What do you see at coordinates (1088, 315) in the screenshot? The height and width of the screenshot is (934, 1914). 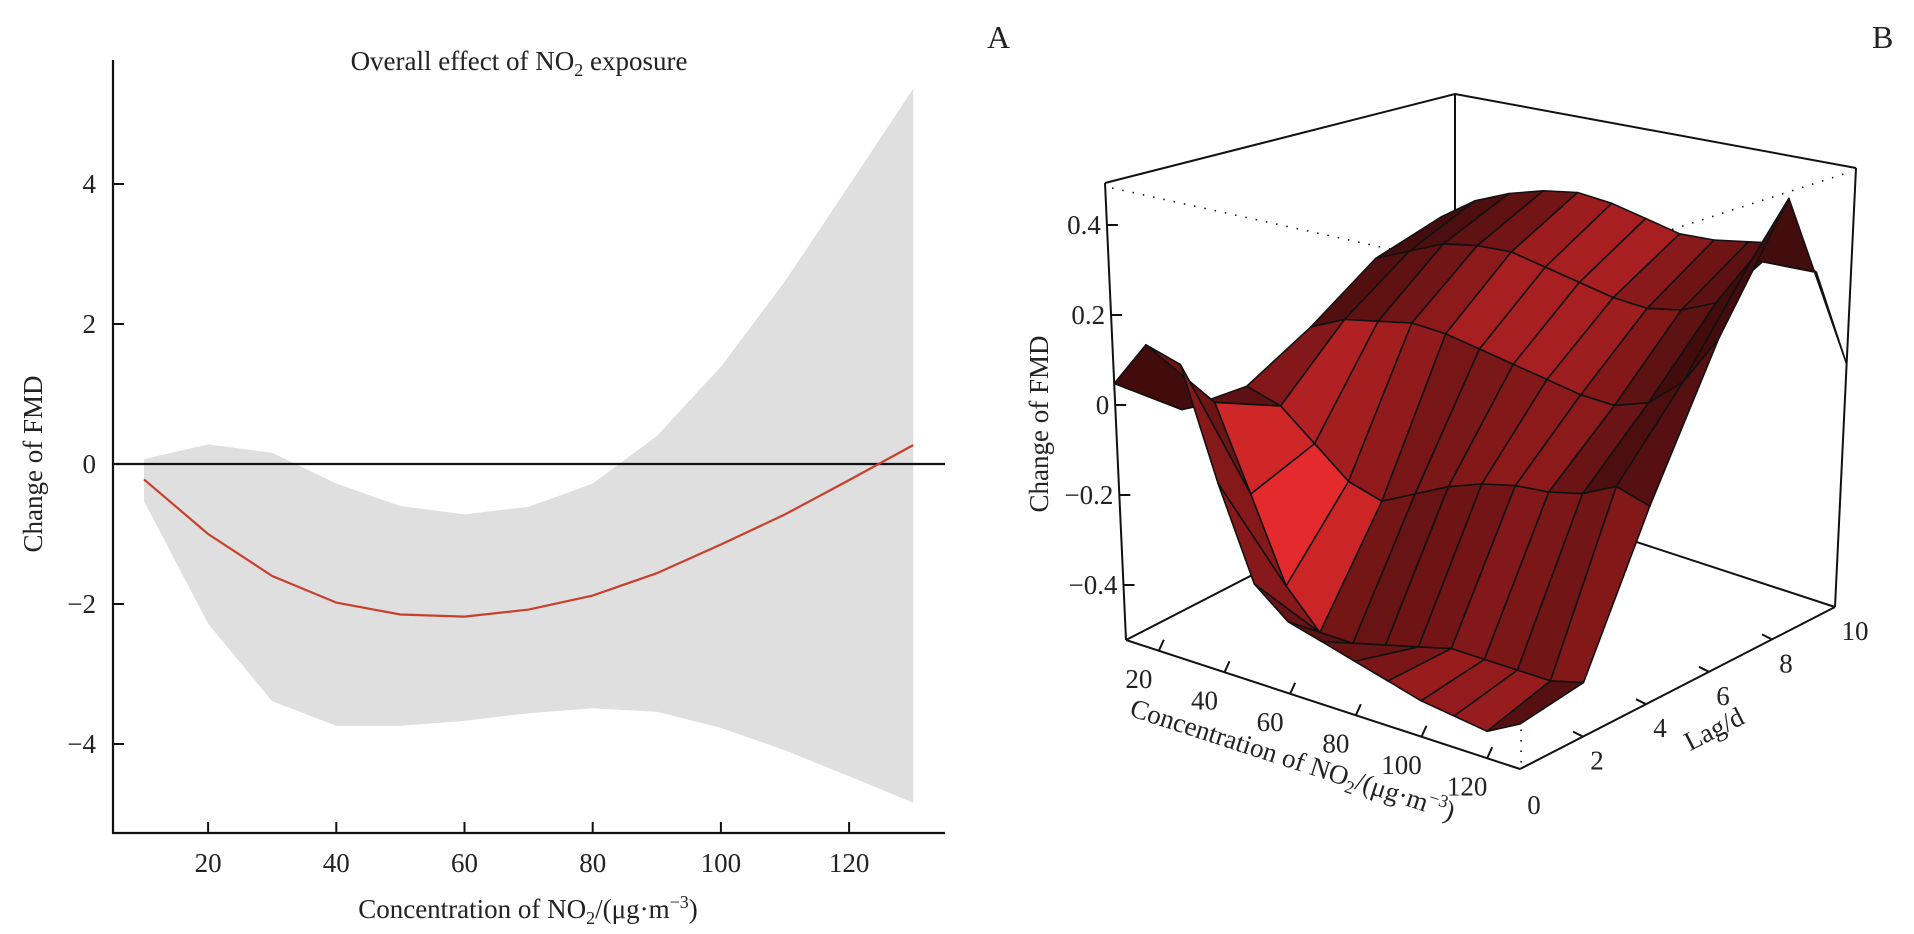 I see `z-tick-label: 0.2` at bounding box center [1088, 315].